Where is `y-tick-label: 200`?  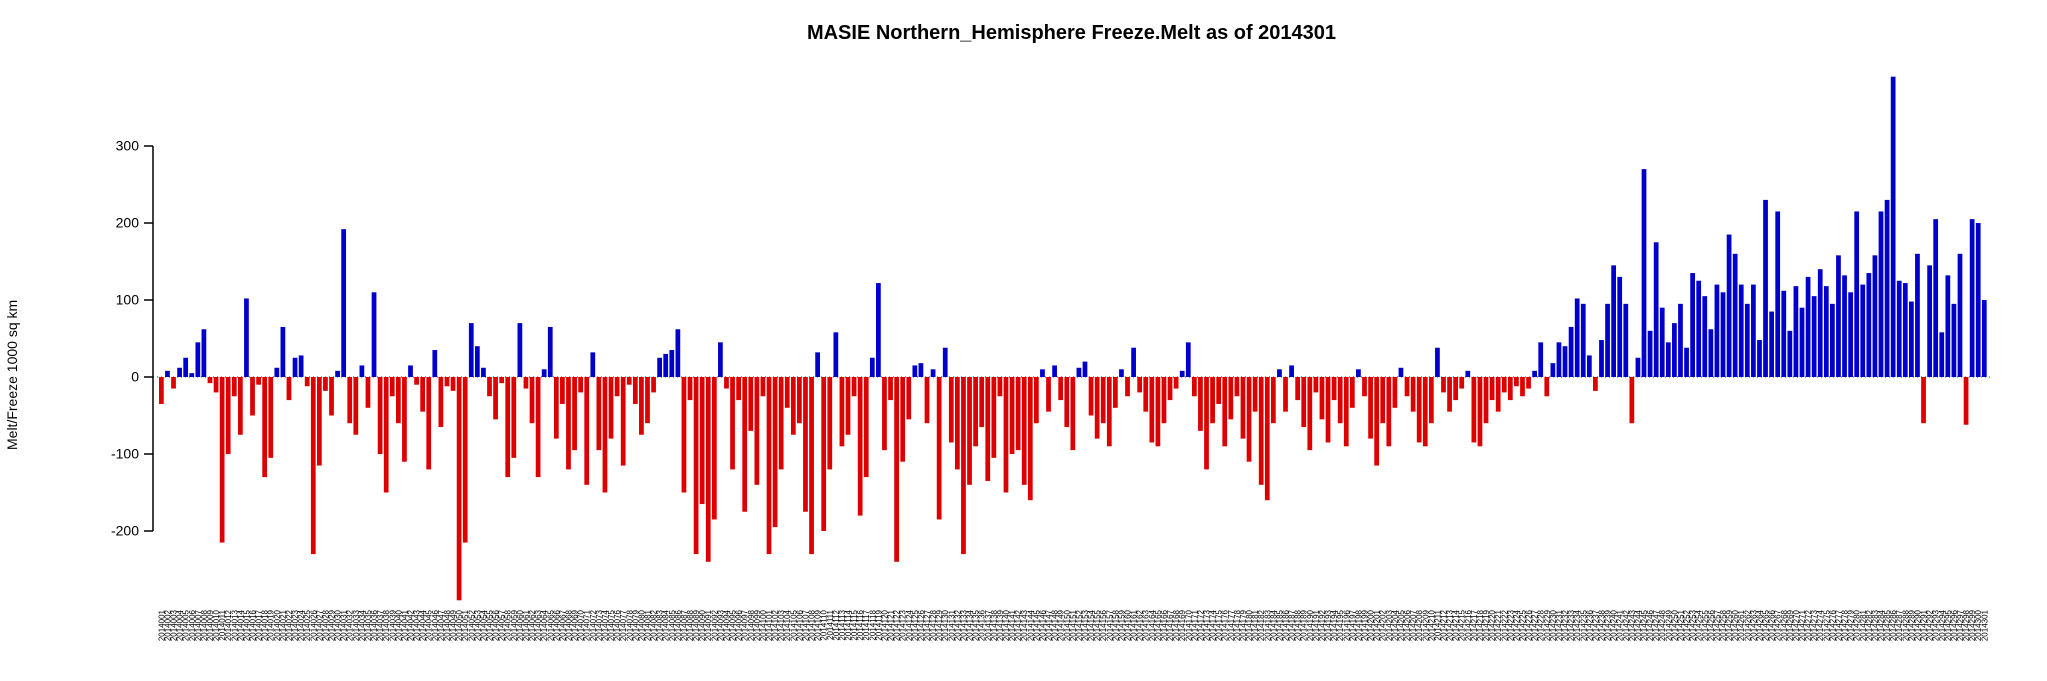 y-tick-label: 200 is located at coordinates (128, 223).